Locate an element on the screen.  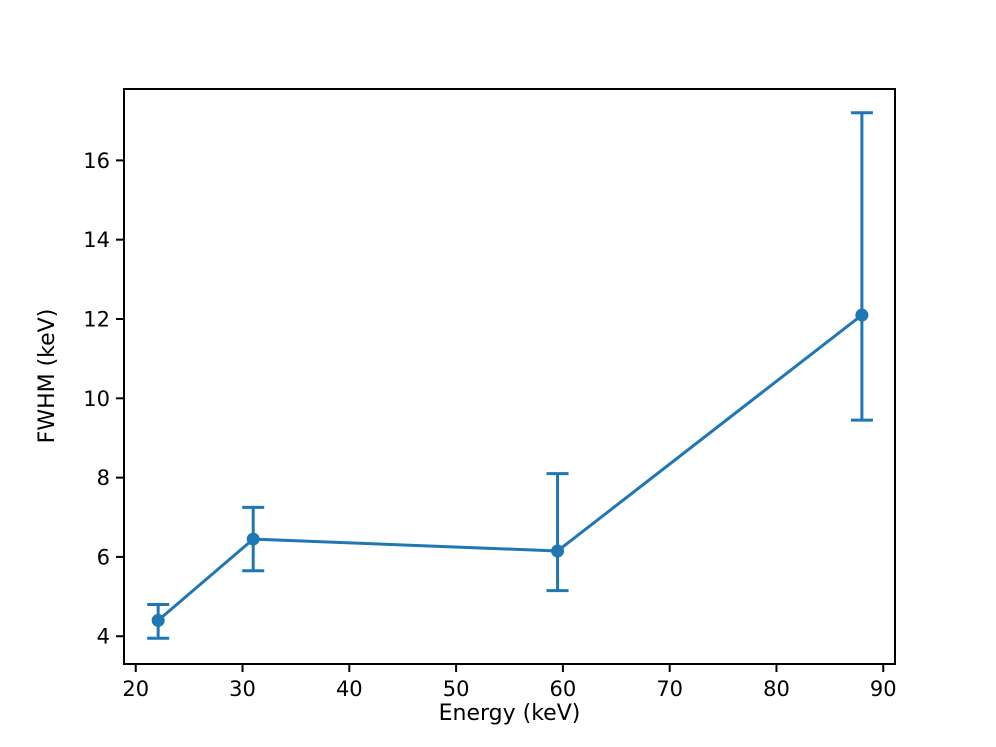
x-tick-label: 80 is located at coordinates (776, 689).